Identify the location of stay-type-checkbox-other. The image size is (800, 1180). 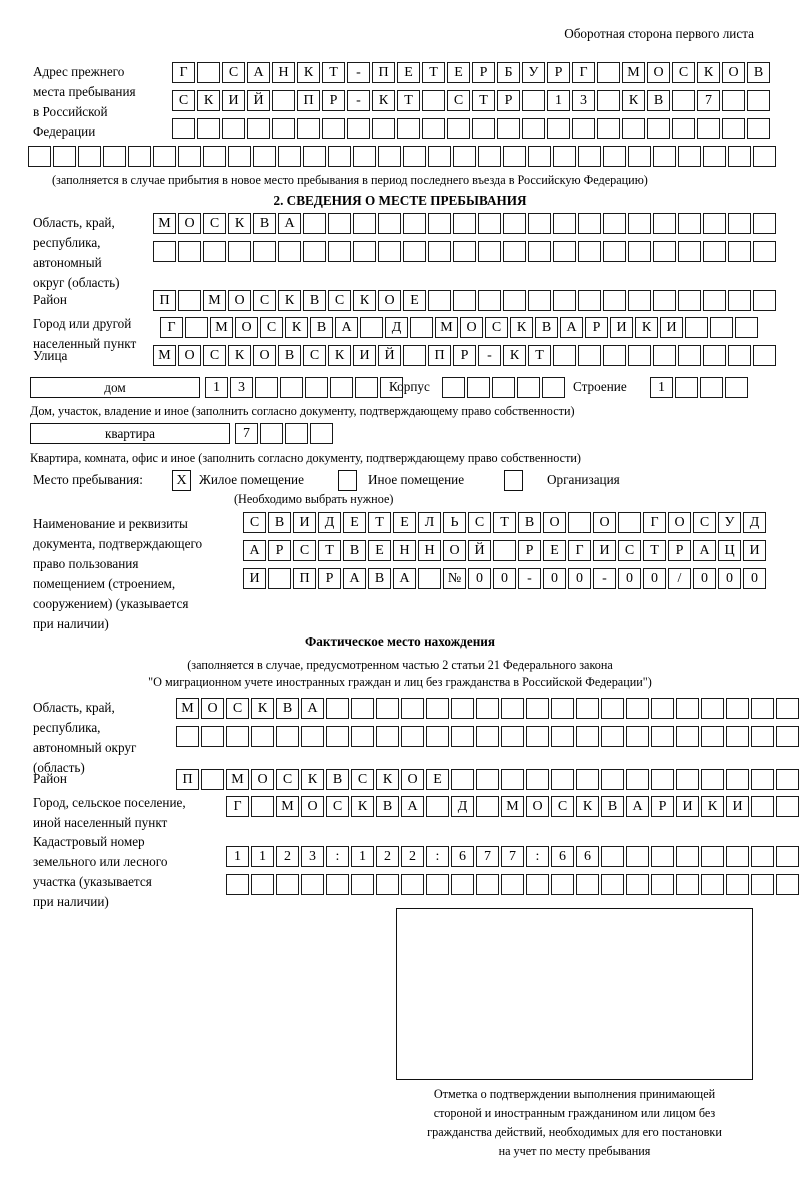
(347, 480).